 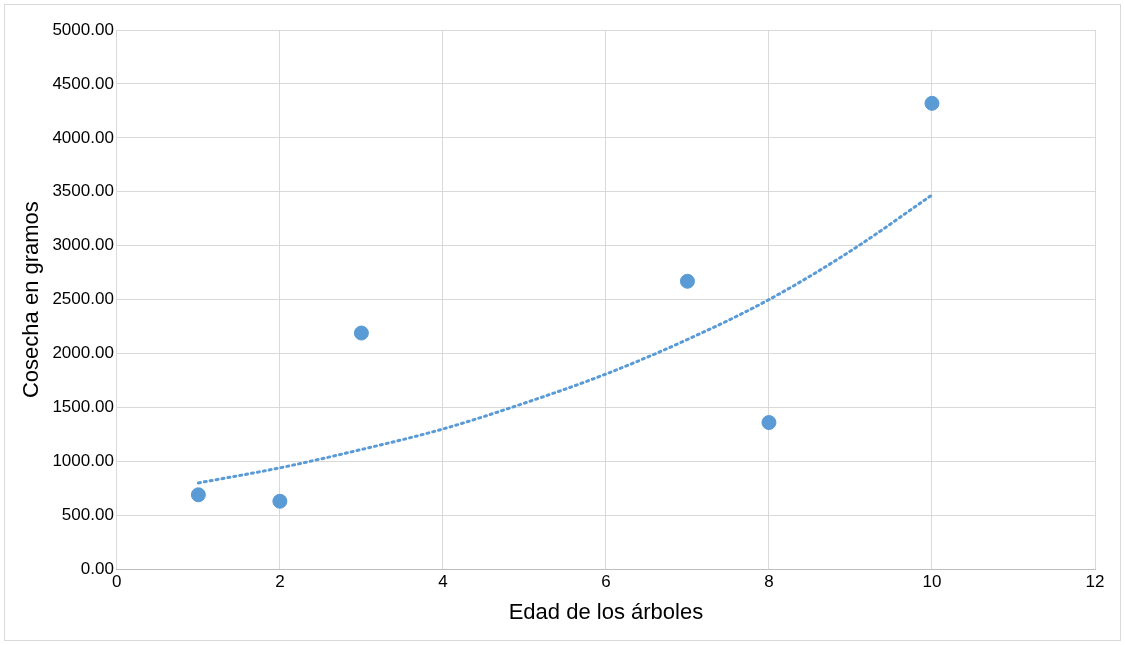 What do you see at coordinates (83, 29) in the screenshot?
I see `y-tick-label: 5000.00` at bounding box center [83, 29].